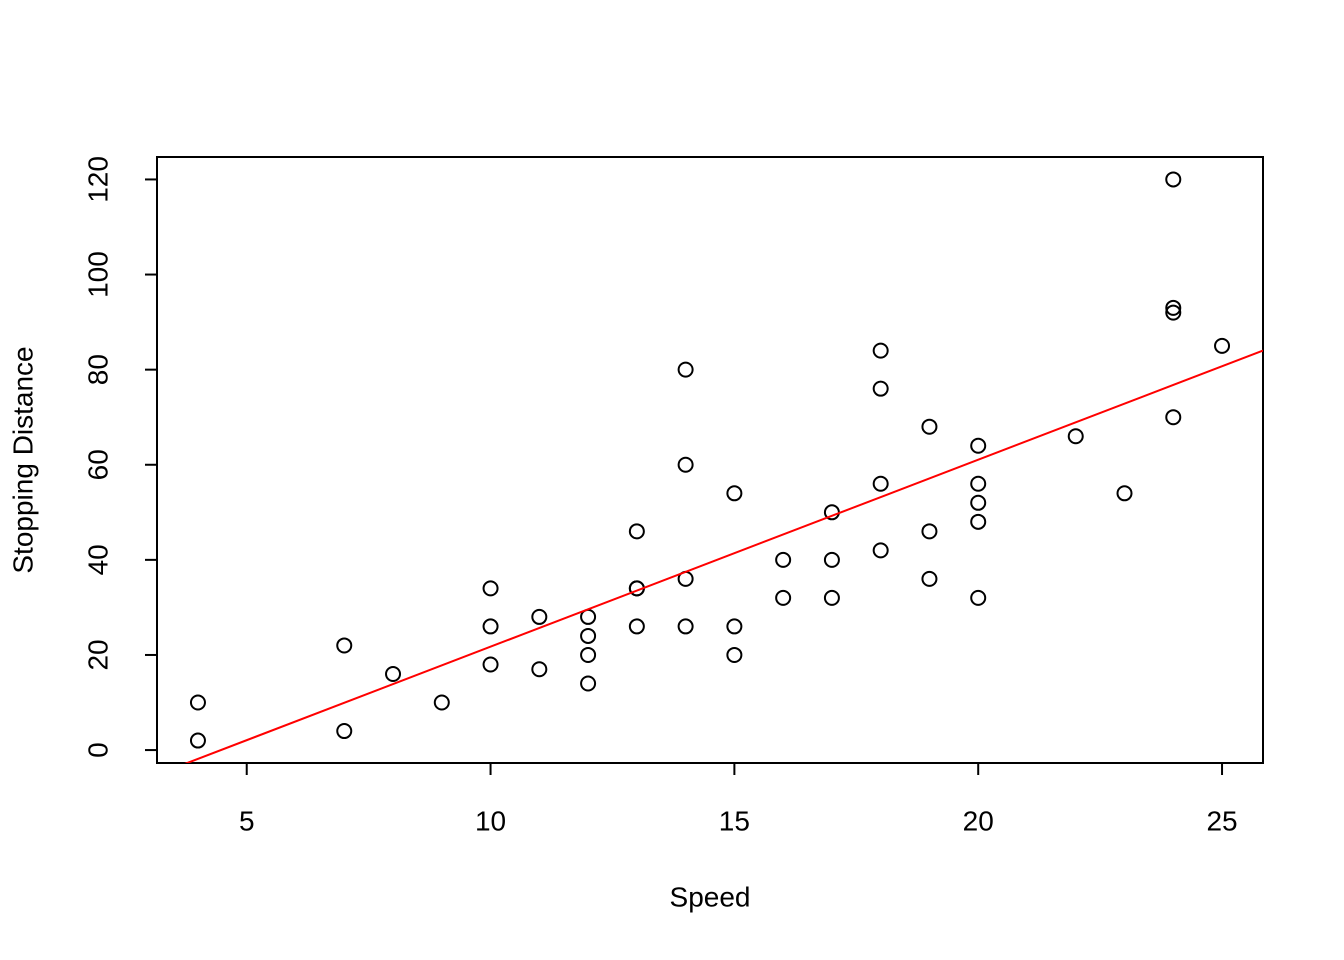  What do you see at coordinates (710, 896) in the screenshot?
I see `x-axis-label: Speed` at bounding box center [710, 896].